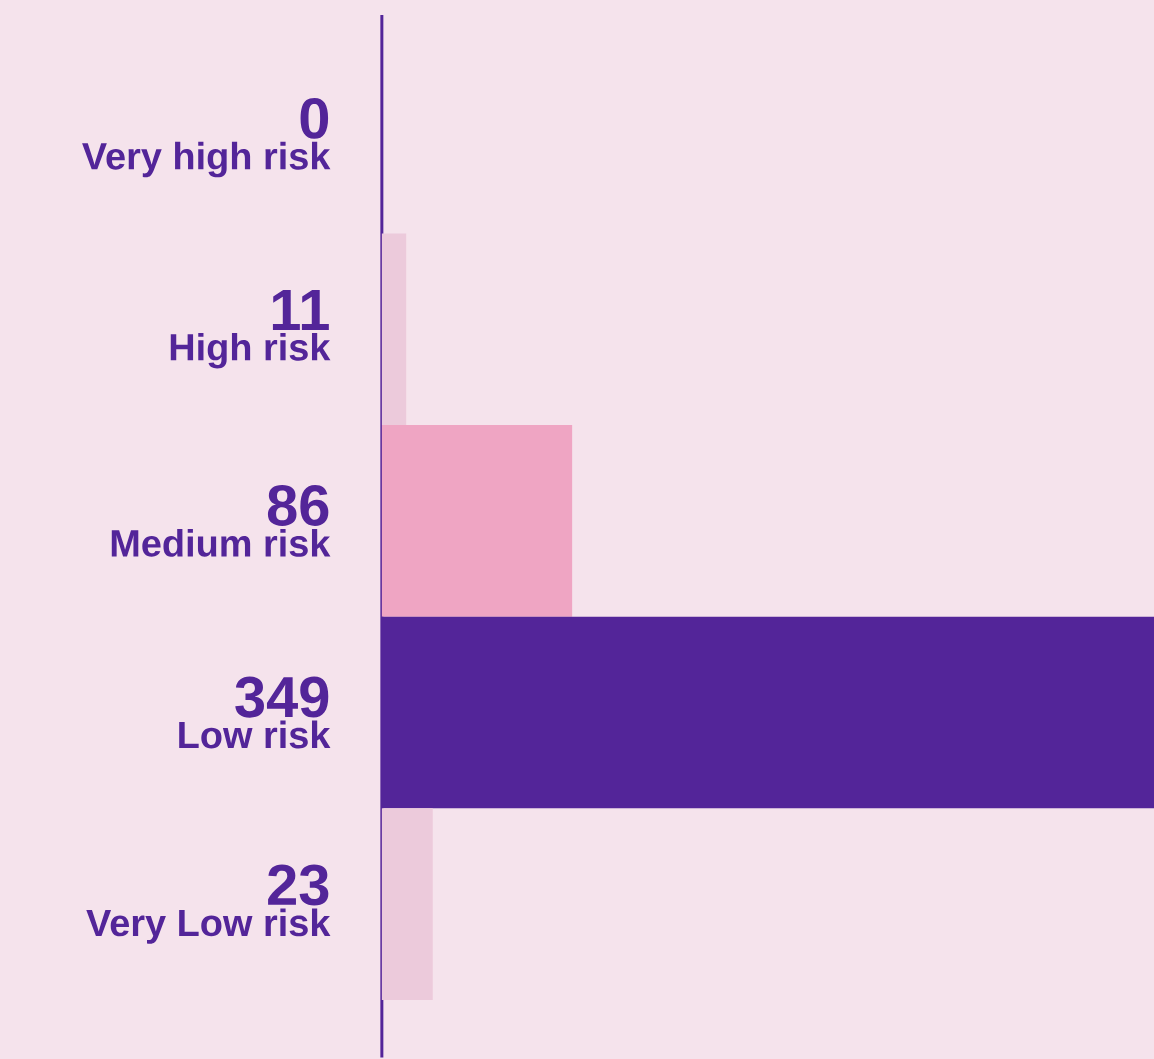  Describe the element at coordinates (255, 734) in the screenshot. I see `y-tick-label: Low risk` at that location.